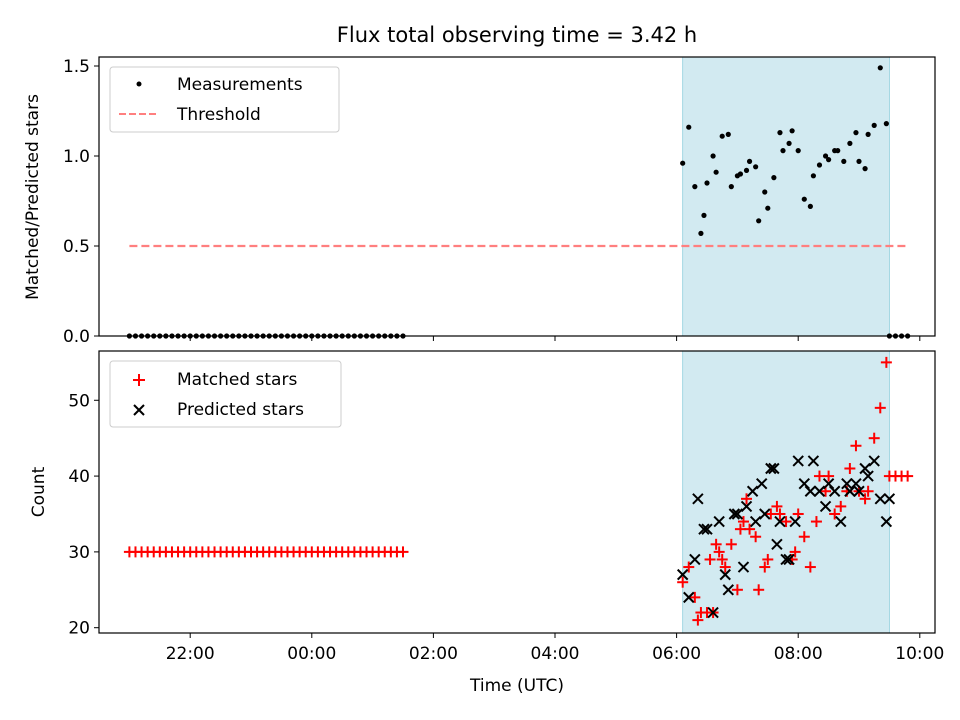 The image size is (960, 720). Describe the element at coordinates (311, 654) in the screenshot. I see `x-tick-label: 00:00` at that location.